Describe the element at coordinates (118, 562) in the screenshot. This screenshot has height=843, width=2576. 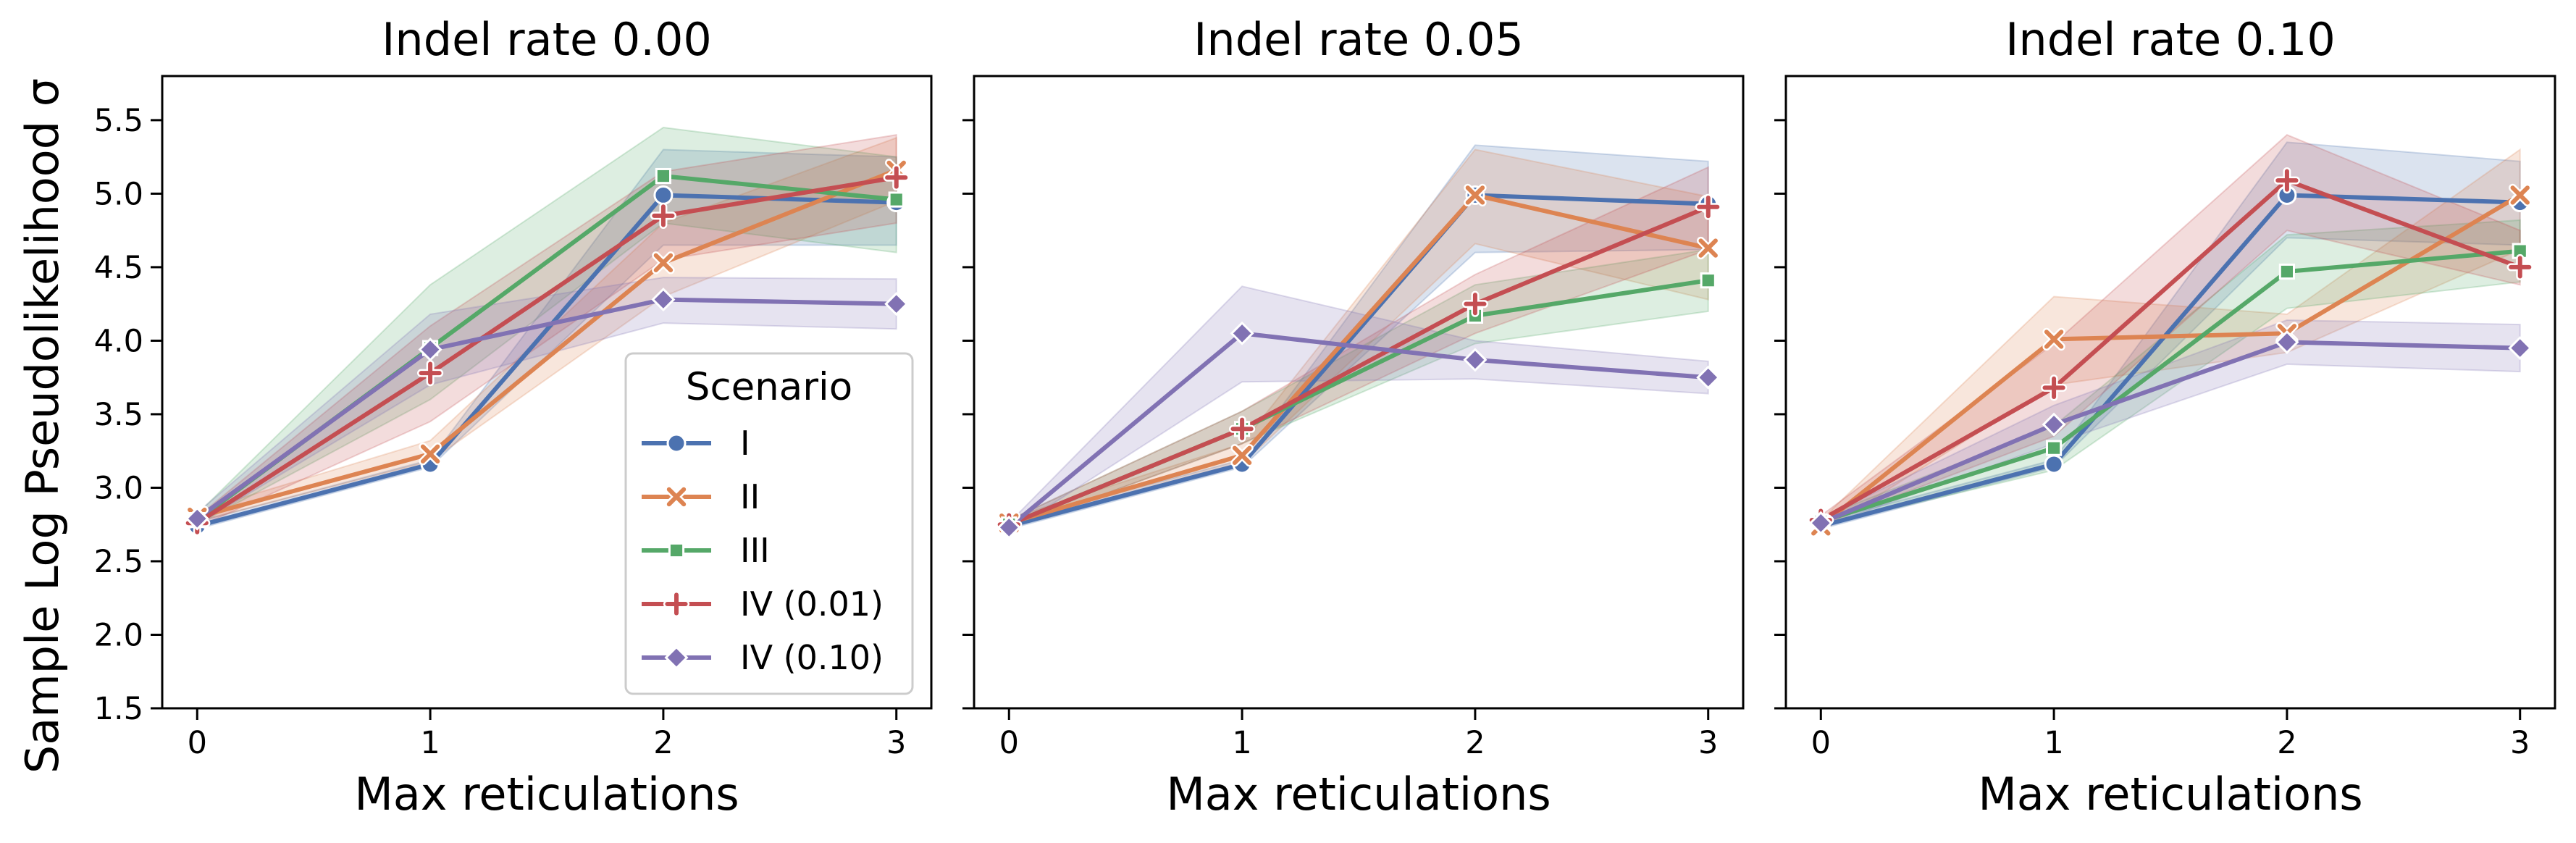
I see `y-tick-label: 2.5` at that location.